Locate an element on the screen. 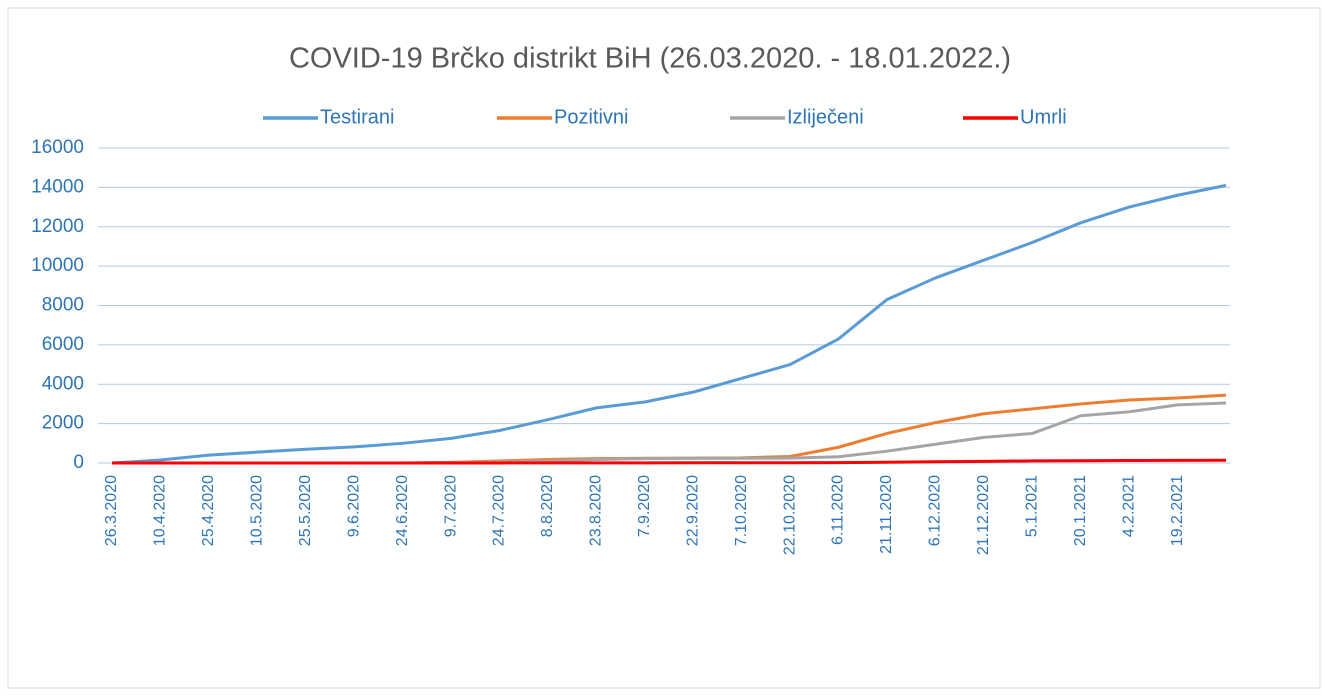 This screenshot has width=1322, height=696. x-tick-label: 25.4.2020 is located at coordinates (208, 510).